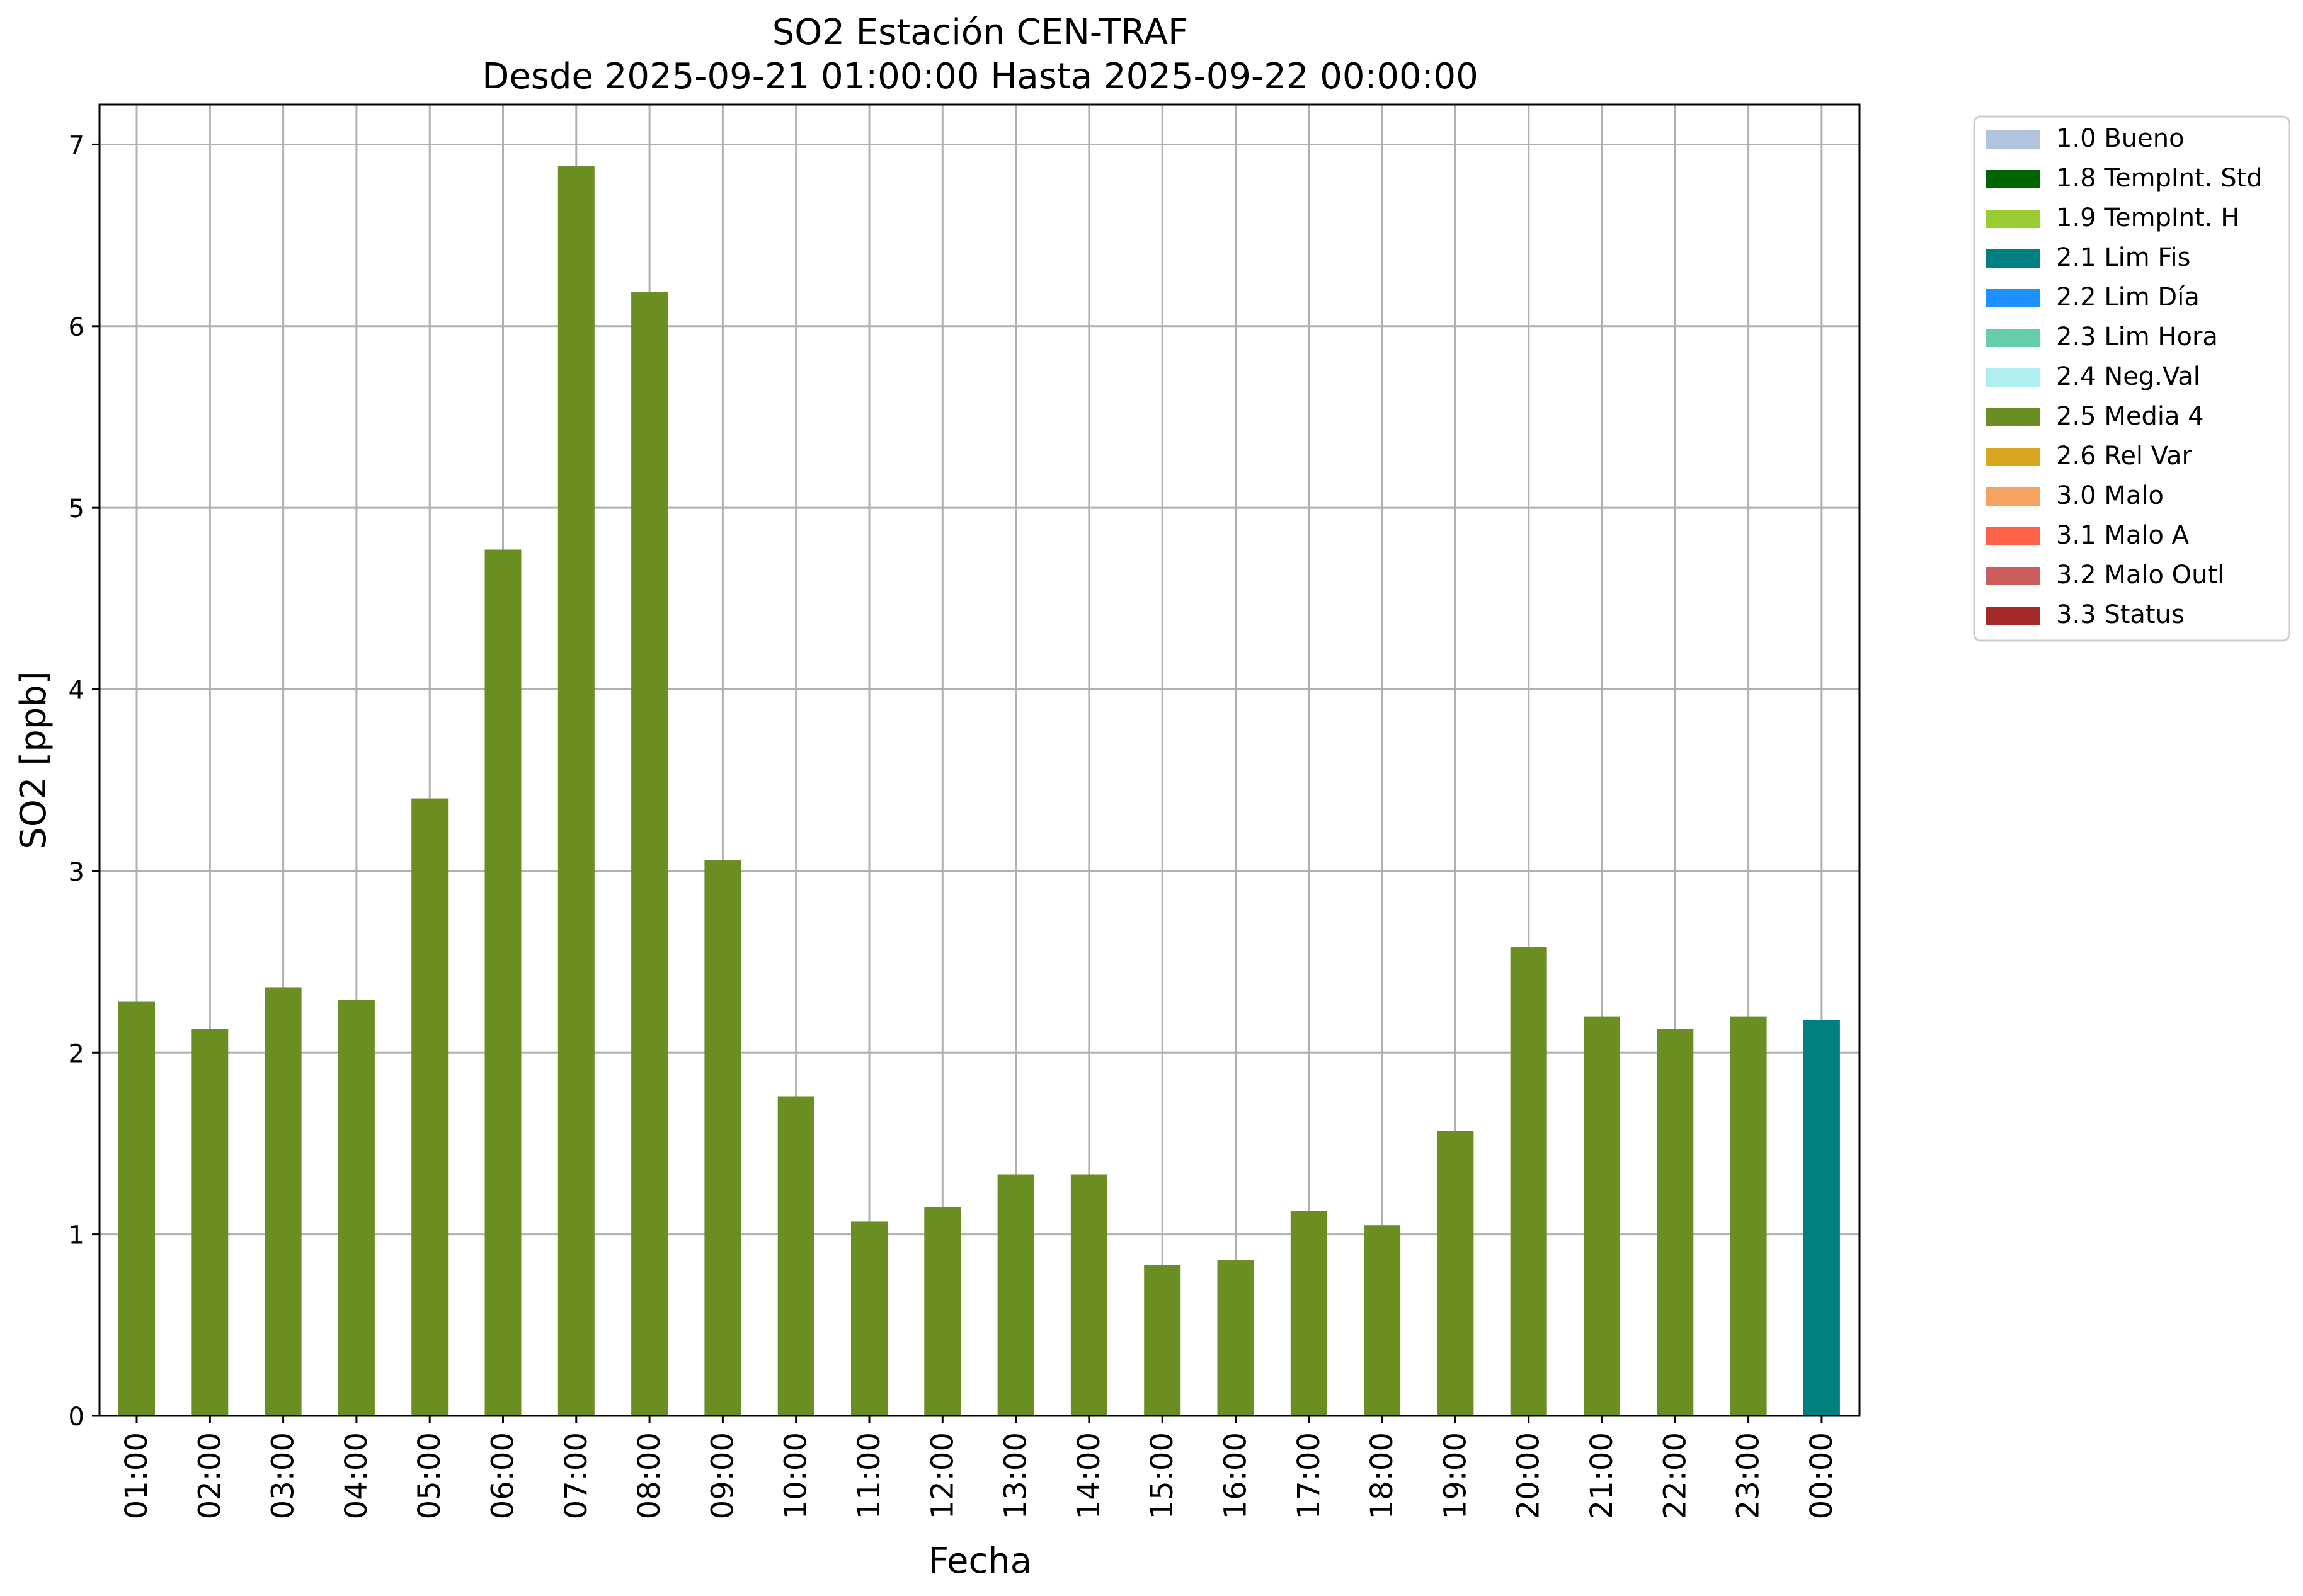 The width and height of the screenshot is (2303, 1596). Describe the element at coordinates (1749, 1475) in the screenshot. I see `x-tick-label: 23:00` at that location.